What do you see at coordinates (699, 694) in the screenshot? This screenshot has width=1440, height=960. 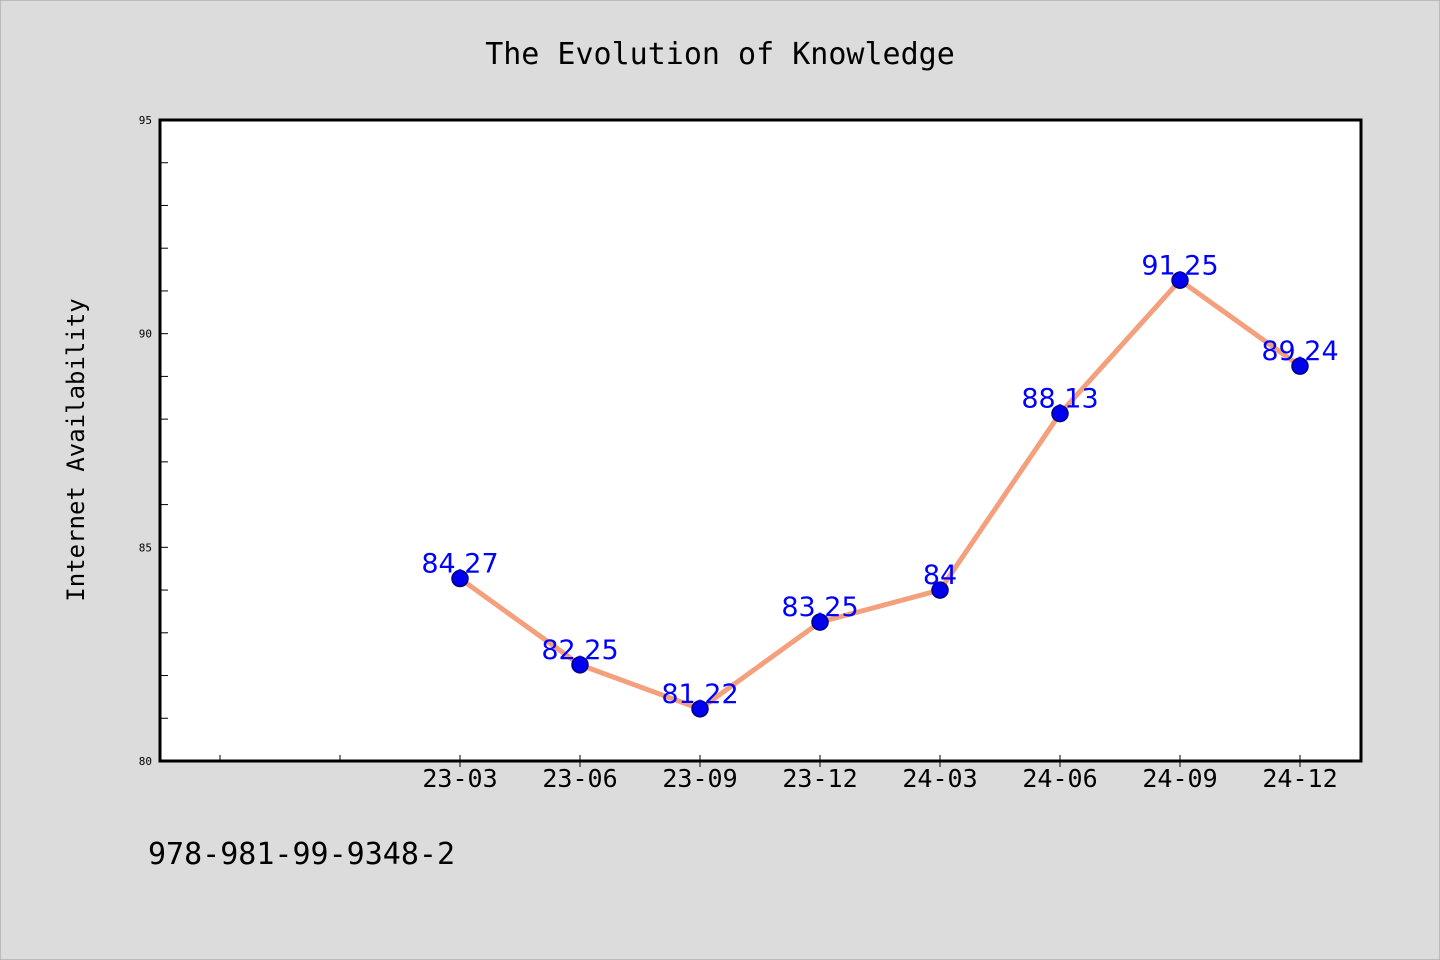 I see `data-label: 81.22` at bounding box center [699, 694].